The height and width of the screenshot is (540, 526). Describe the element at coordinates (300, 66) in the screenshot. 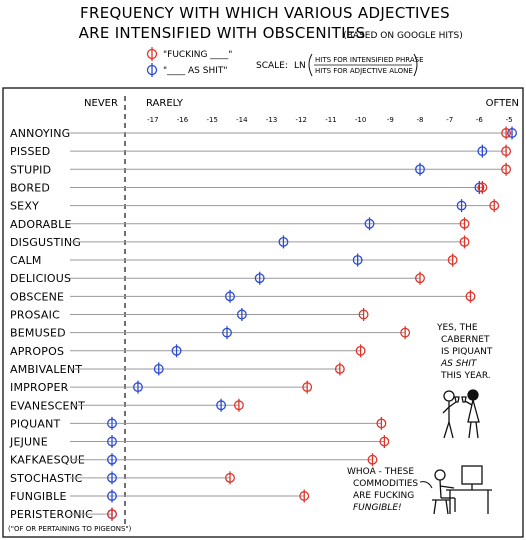

I see `scale-fn: LN` at that location.